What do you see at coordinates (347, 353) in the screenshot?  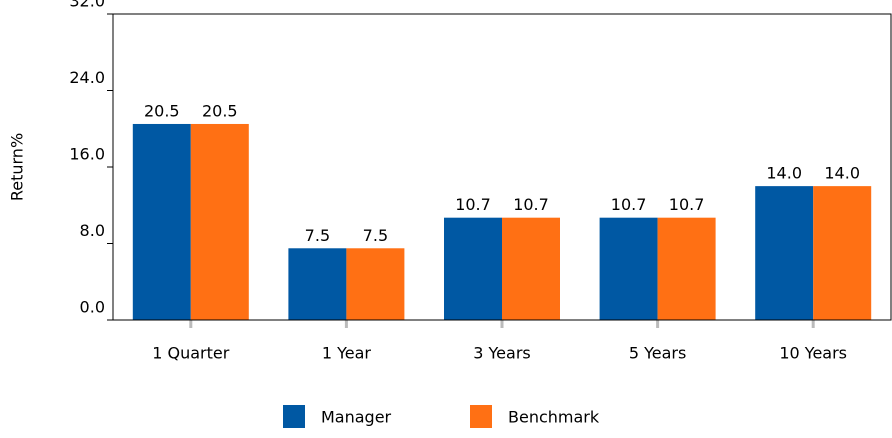 I see `x-tick-label: 1 Year` at bounding box center [347, 353].